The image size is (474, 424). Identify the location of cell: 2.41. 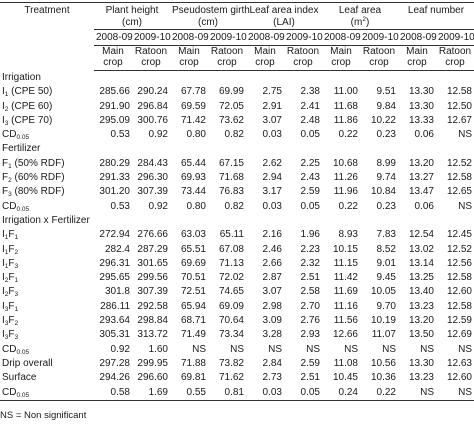
(310, 106).